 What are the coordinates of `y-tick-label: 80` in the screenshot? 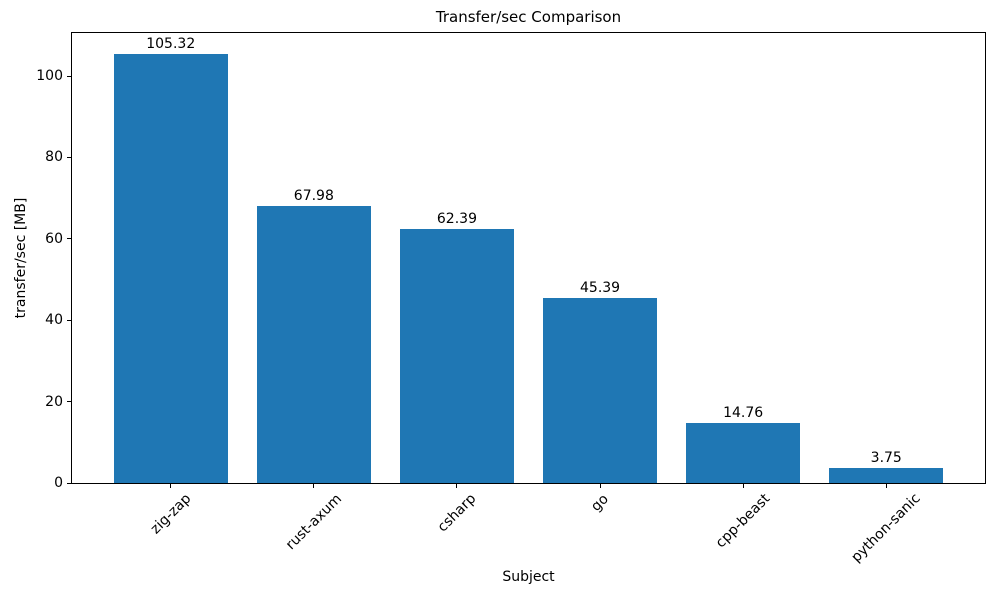 It's located at (54, 157).